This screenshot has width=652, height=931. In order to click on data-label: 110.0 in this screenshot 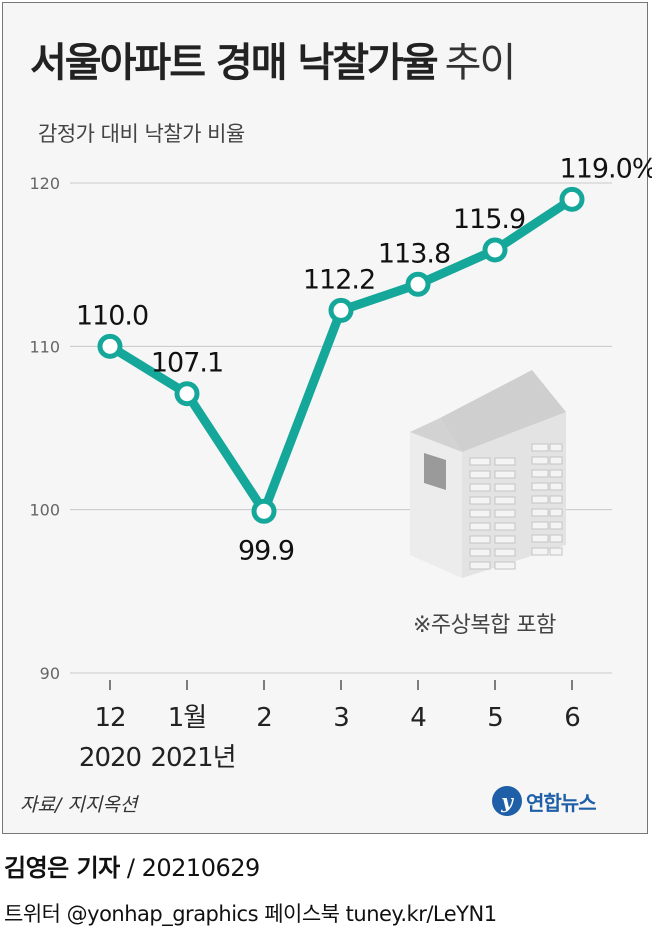, I will do `click(112, 315)`.